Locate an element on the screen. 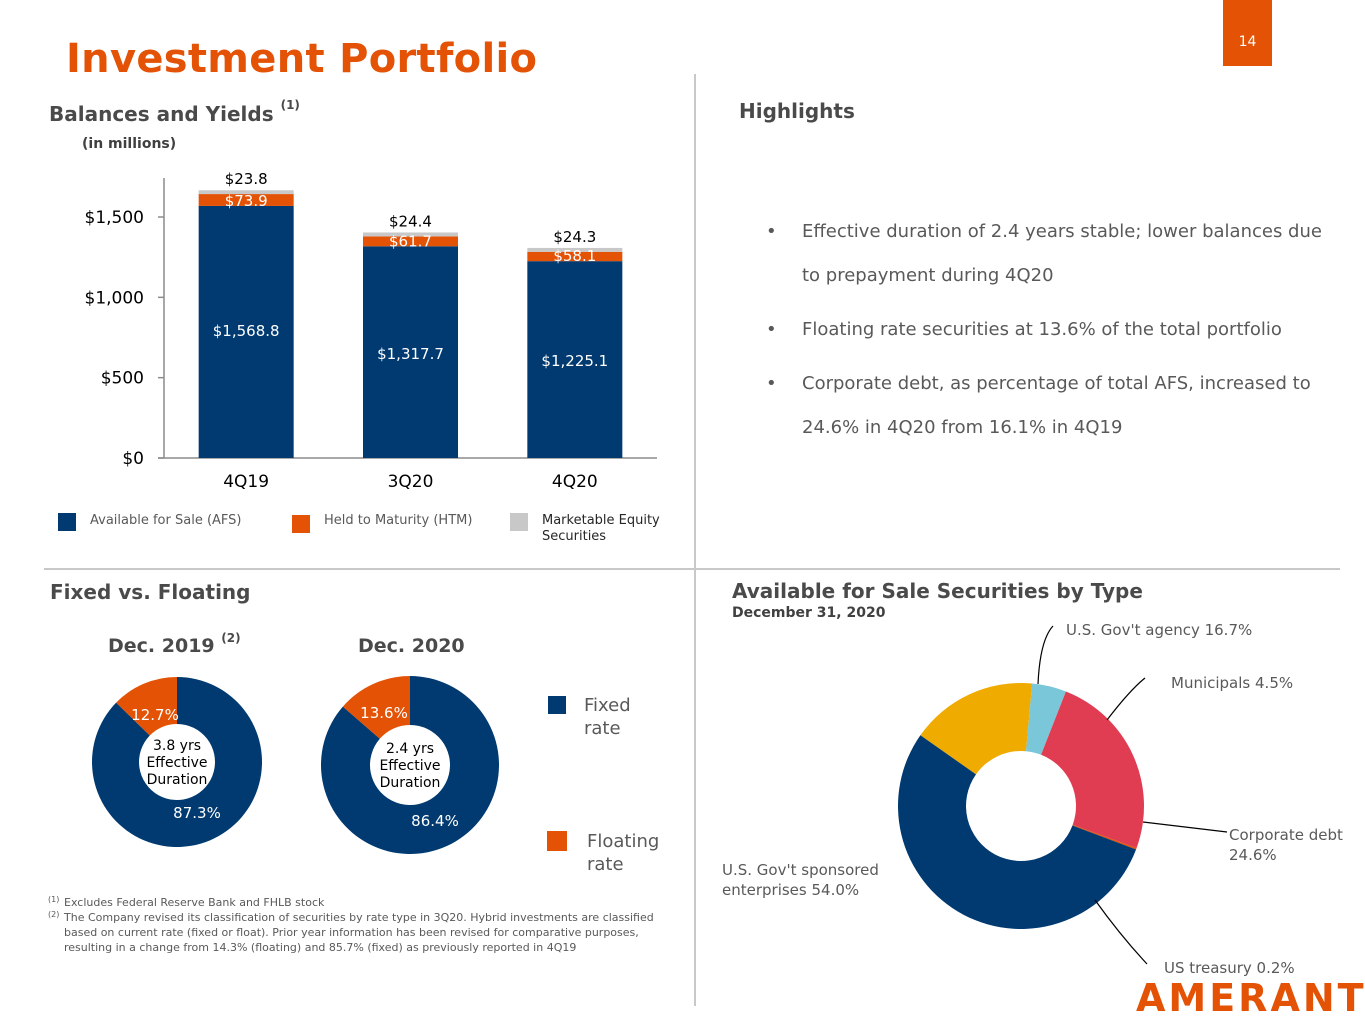  amerant-logo: AMERANT is located at coordinates (1250, 998).